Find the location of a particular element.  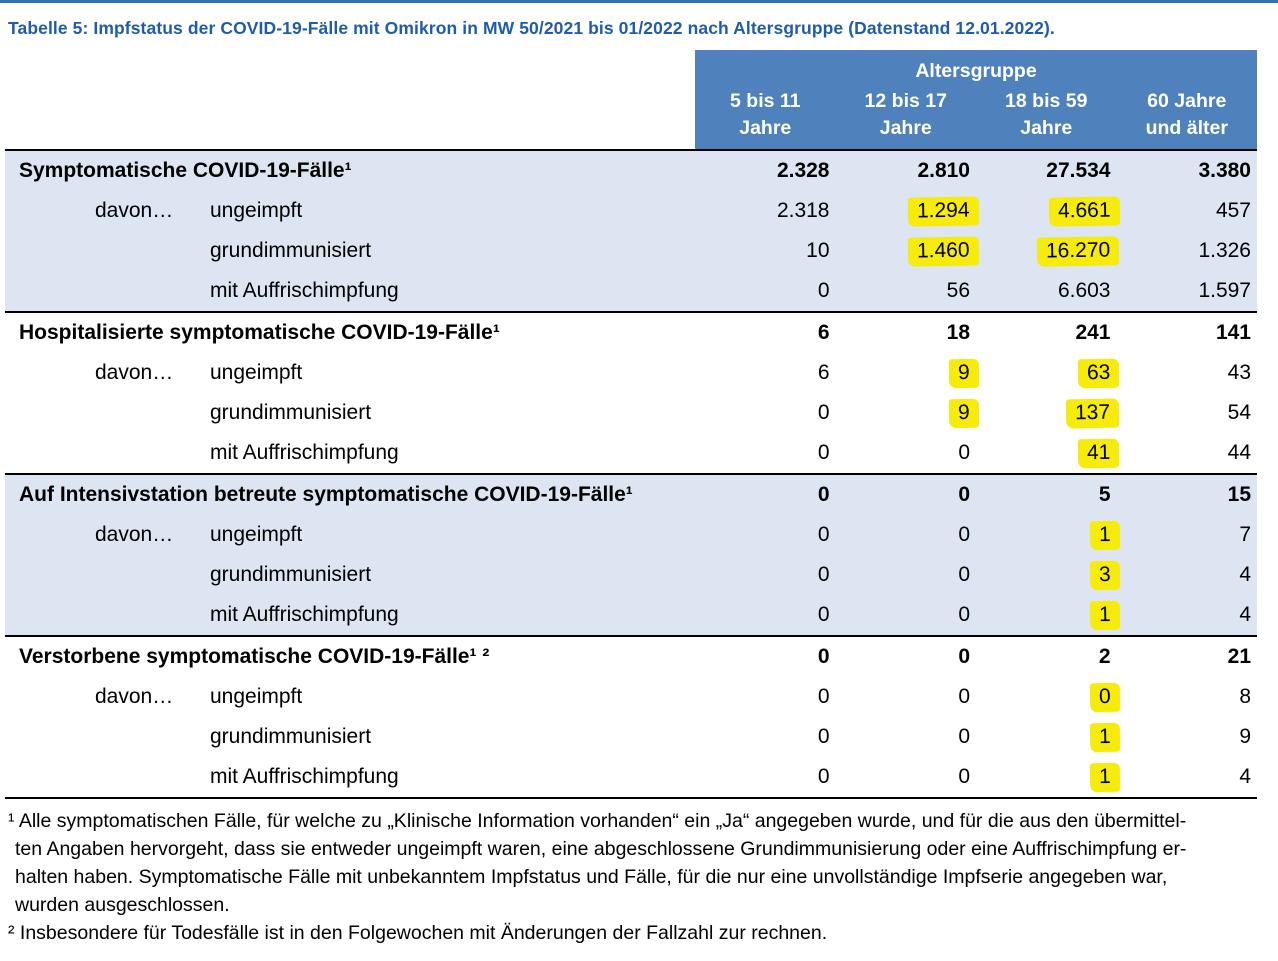

value-text: 21 is located at coordinates (1239, 656).